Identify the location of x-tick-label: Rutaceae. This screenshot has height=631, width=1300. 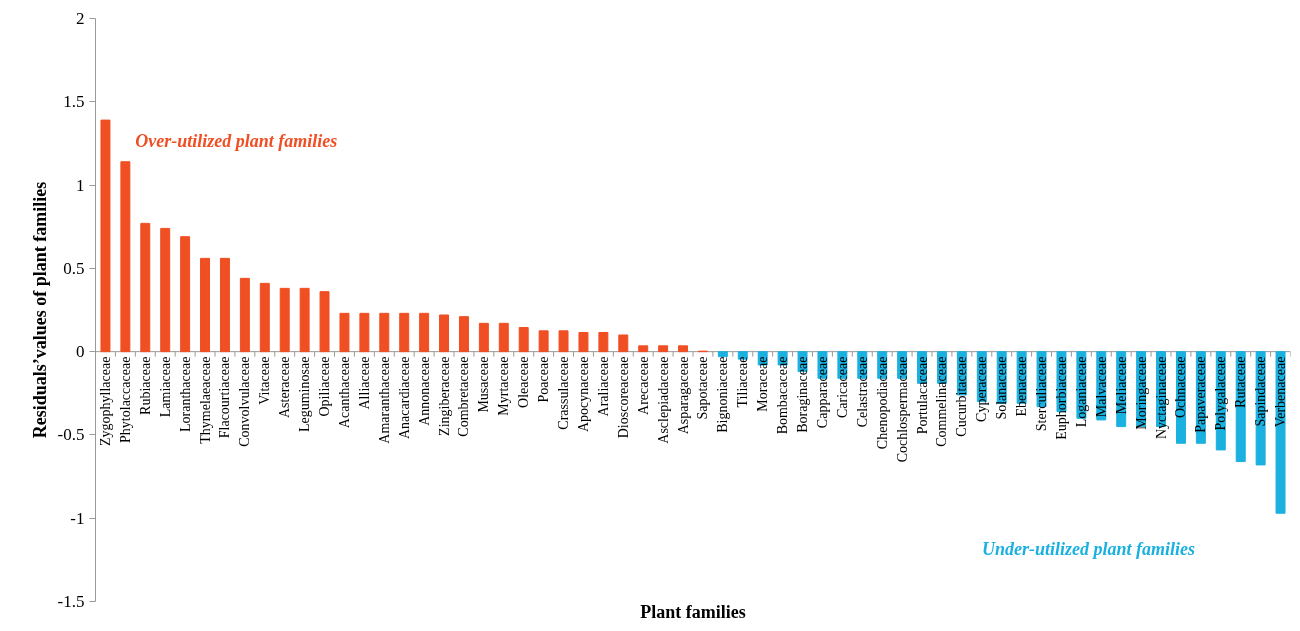
(1241, 382).